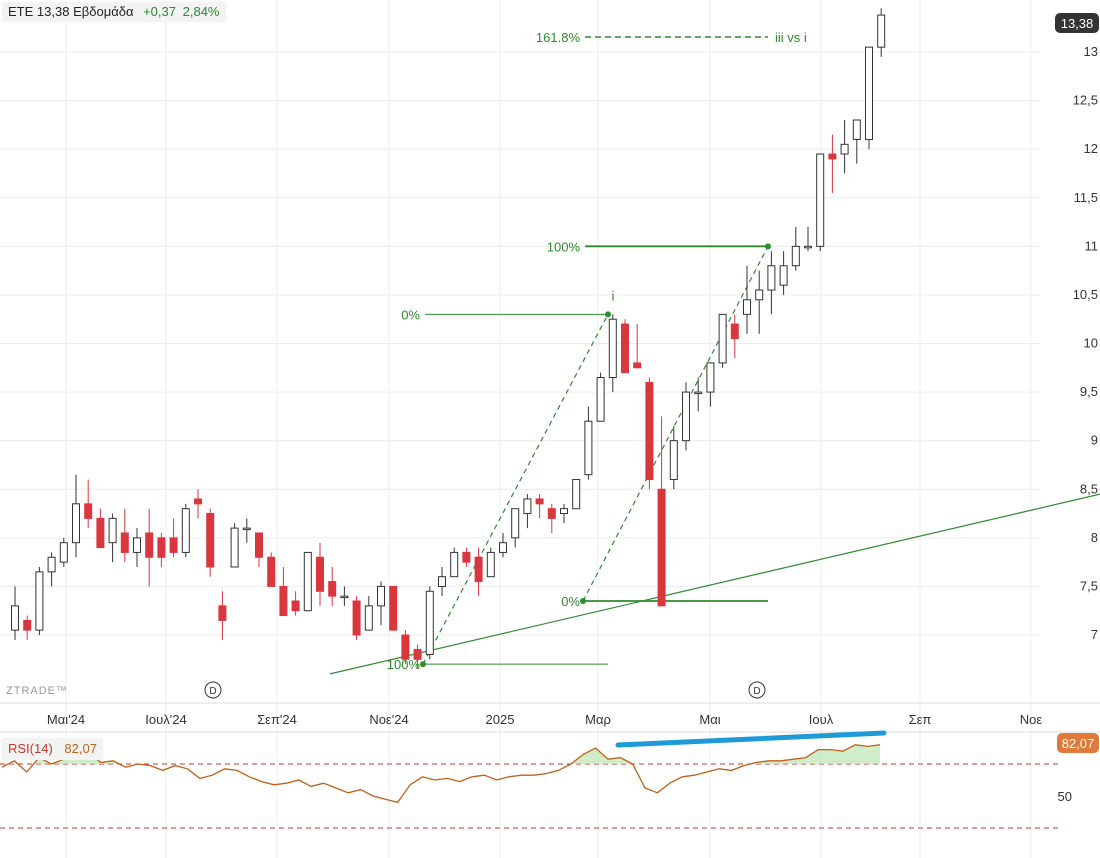 The width and height of the screenshot is (1100, 858). I want to click on wave-i-projection, so click(515, 489).